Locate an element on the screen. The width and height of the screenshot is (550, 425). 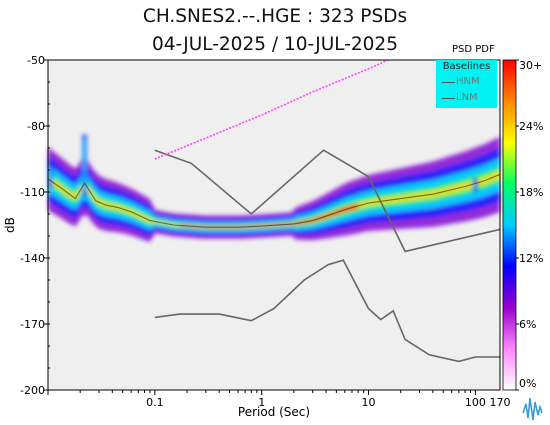
colorbar is located at coordinates (509, 225).